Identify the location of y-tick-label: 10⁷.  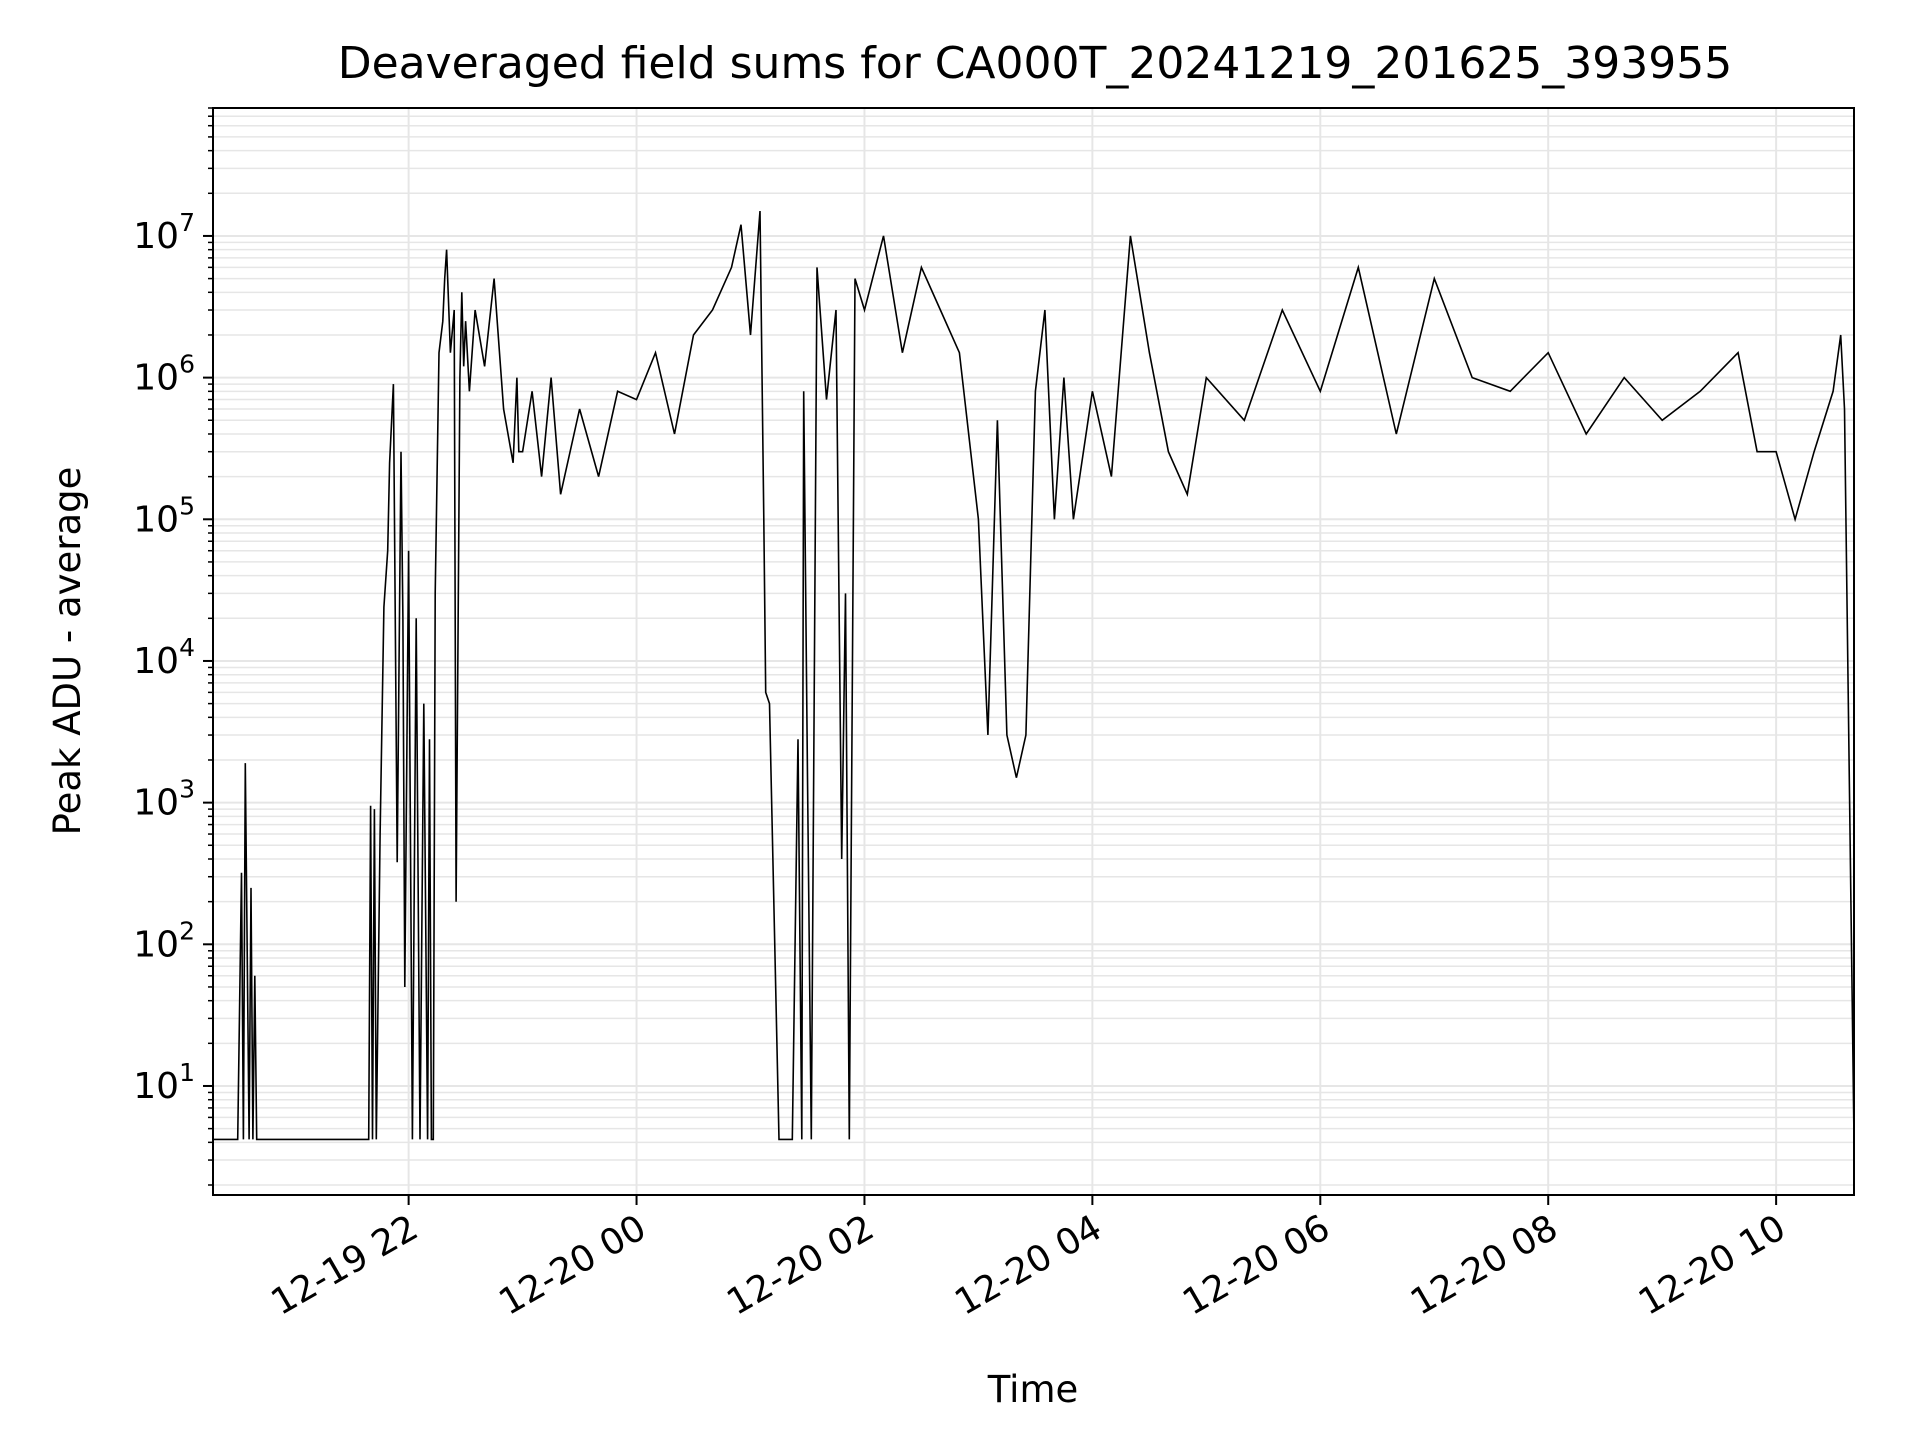
(164, 232).